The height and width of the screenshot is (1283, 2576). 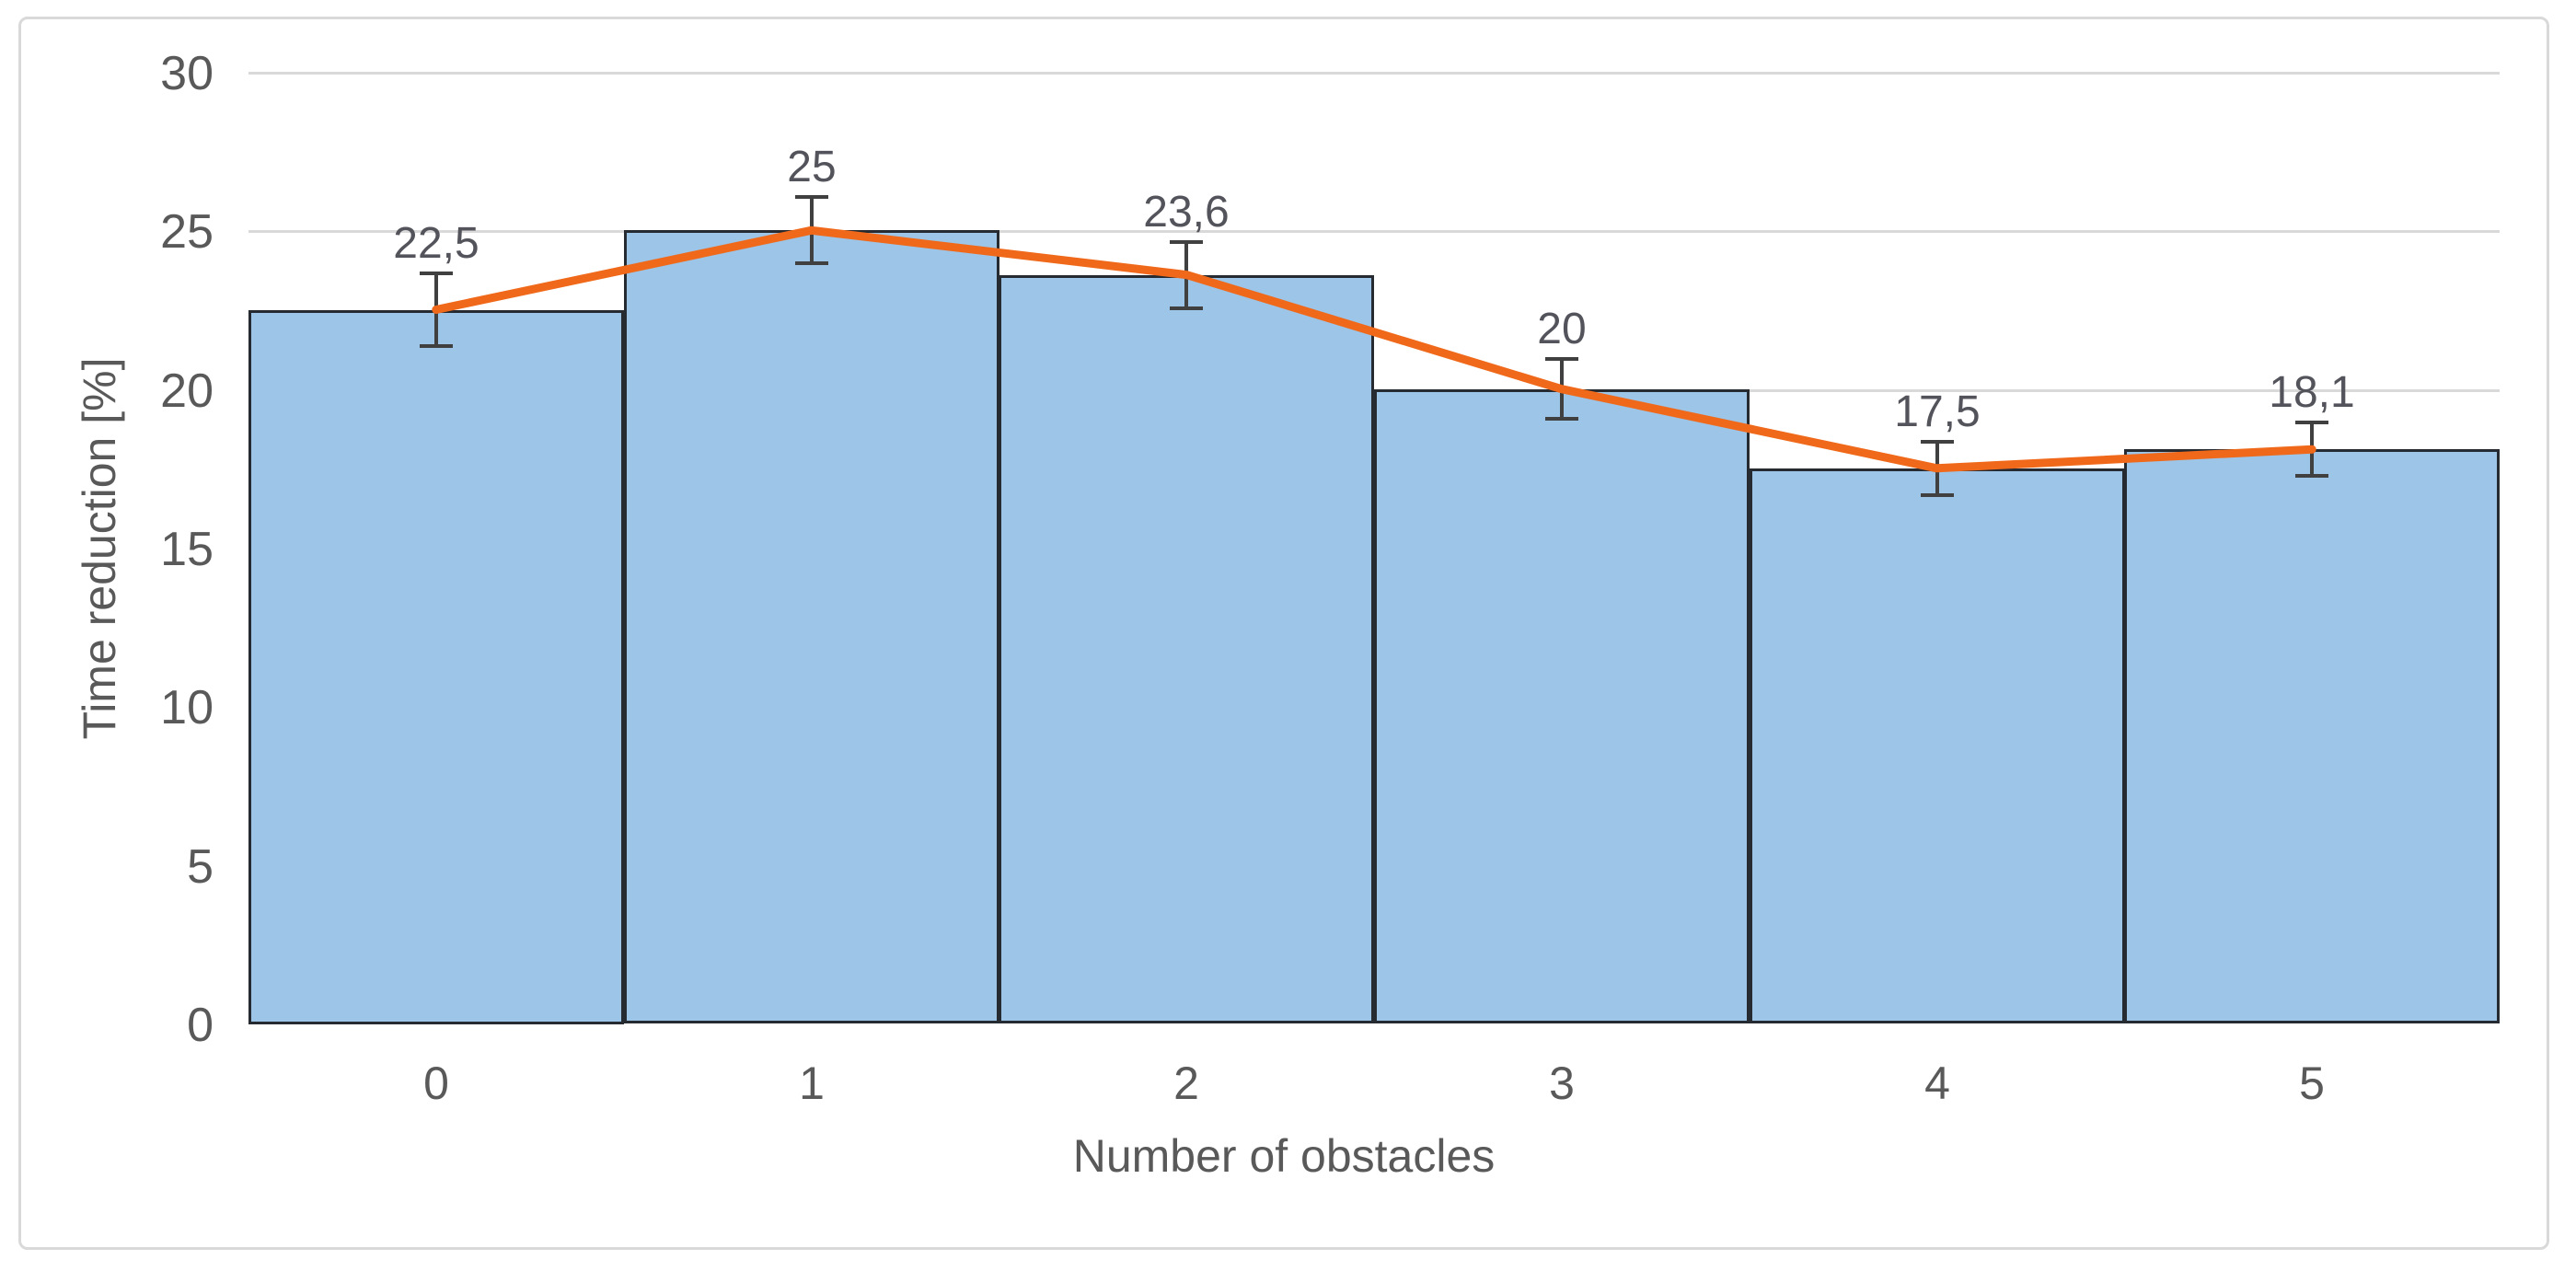 What do you see at coordinates (200, 1026) in the screenshot?
I see `y-tick-label: 0` at bounding box center [200, 1026].